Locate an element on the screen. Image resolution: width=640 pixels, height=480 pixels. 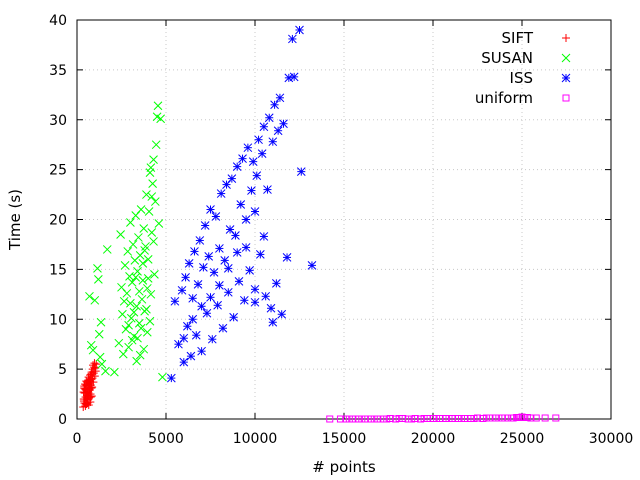
y-tick-label: 35 is located at coordinates (58, 71).